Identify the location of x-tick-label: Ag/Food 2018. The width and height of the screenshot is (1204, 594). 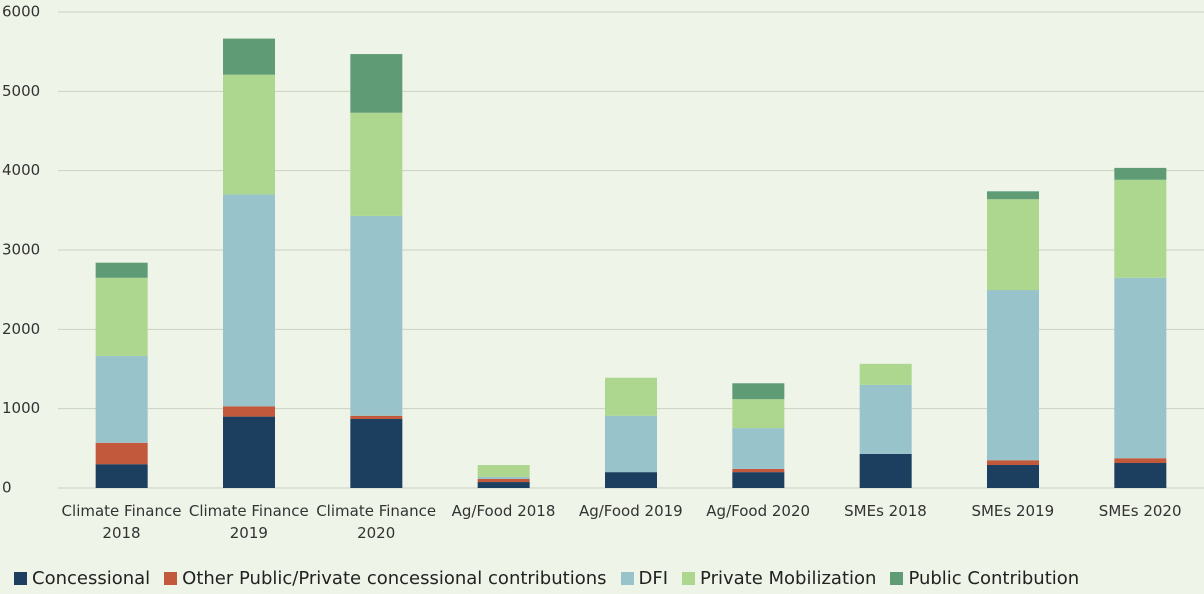
(503, 511).